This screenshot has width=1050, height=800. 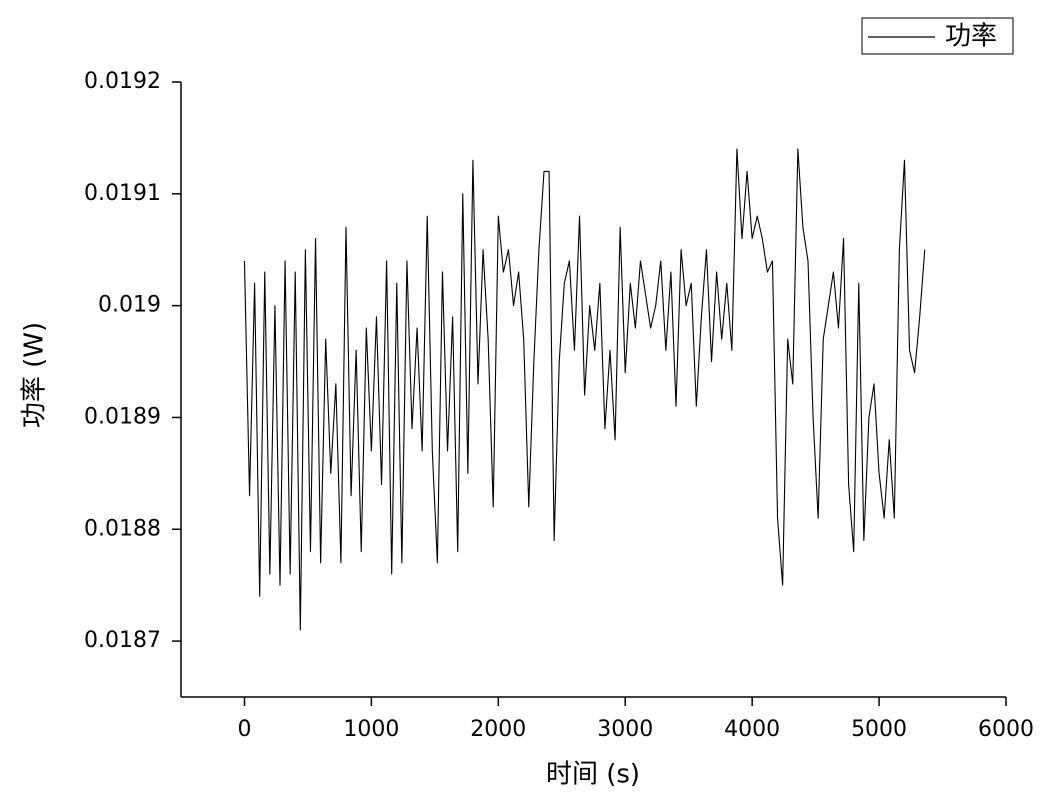 I want to click on y-tick-label: 0.0192, so click(x=122, y=81).